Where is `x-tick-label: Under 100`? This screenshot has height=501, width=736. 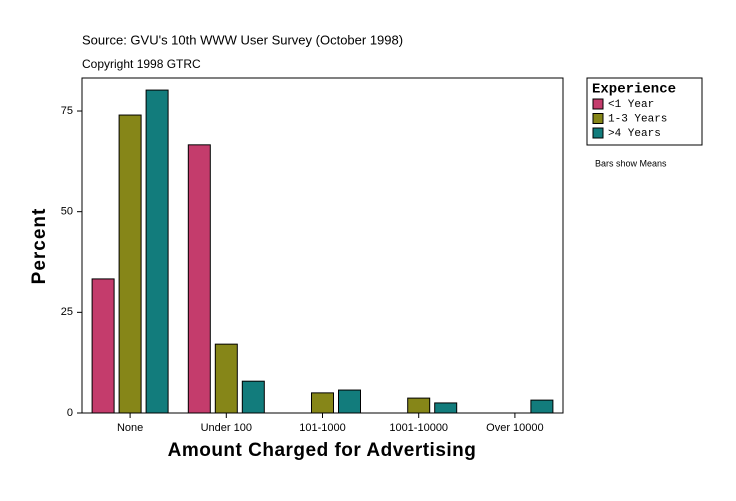 x-tick-label: Under 100 is located at coordinates (226, 428).